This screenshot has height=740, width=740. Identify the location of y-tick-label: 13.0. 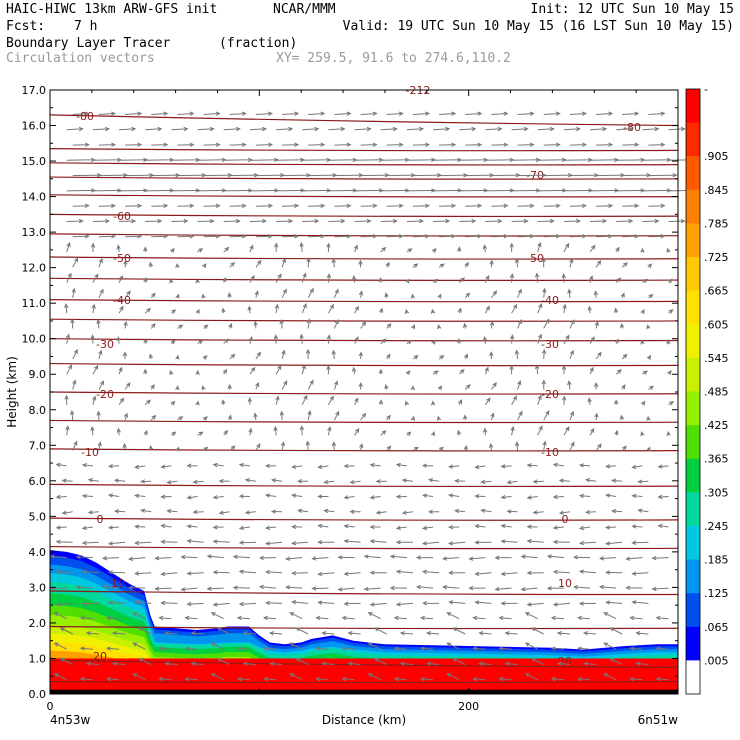
(34, 232).